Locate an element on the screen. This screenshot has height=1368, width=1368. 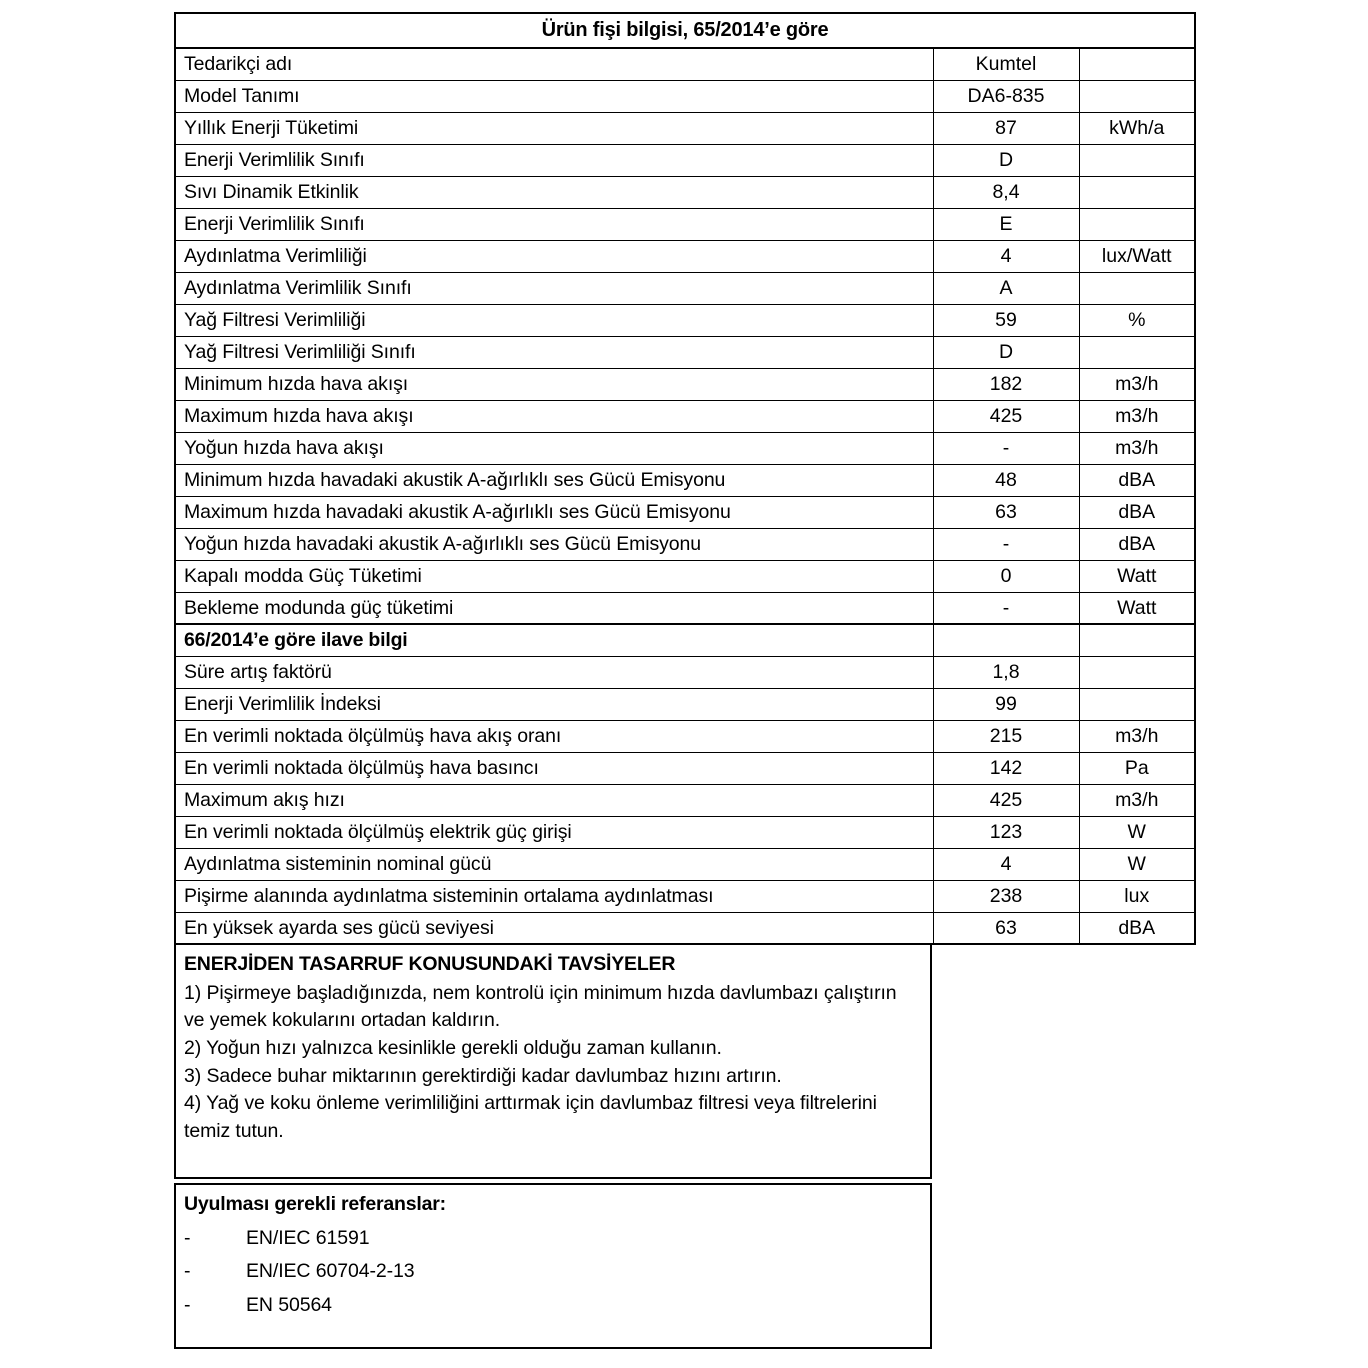
reference-item: - EN/IEC 60704-2-13 is located at coordinates (552, 1272).